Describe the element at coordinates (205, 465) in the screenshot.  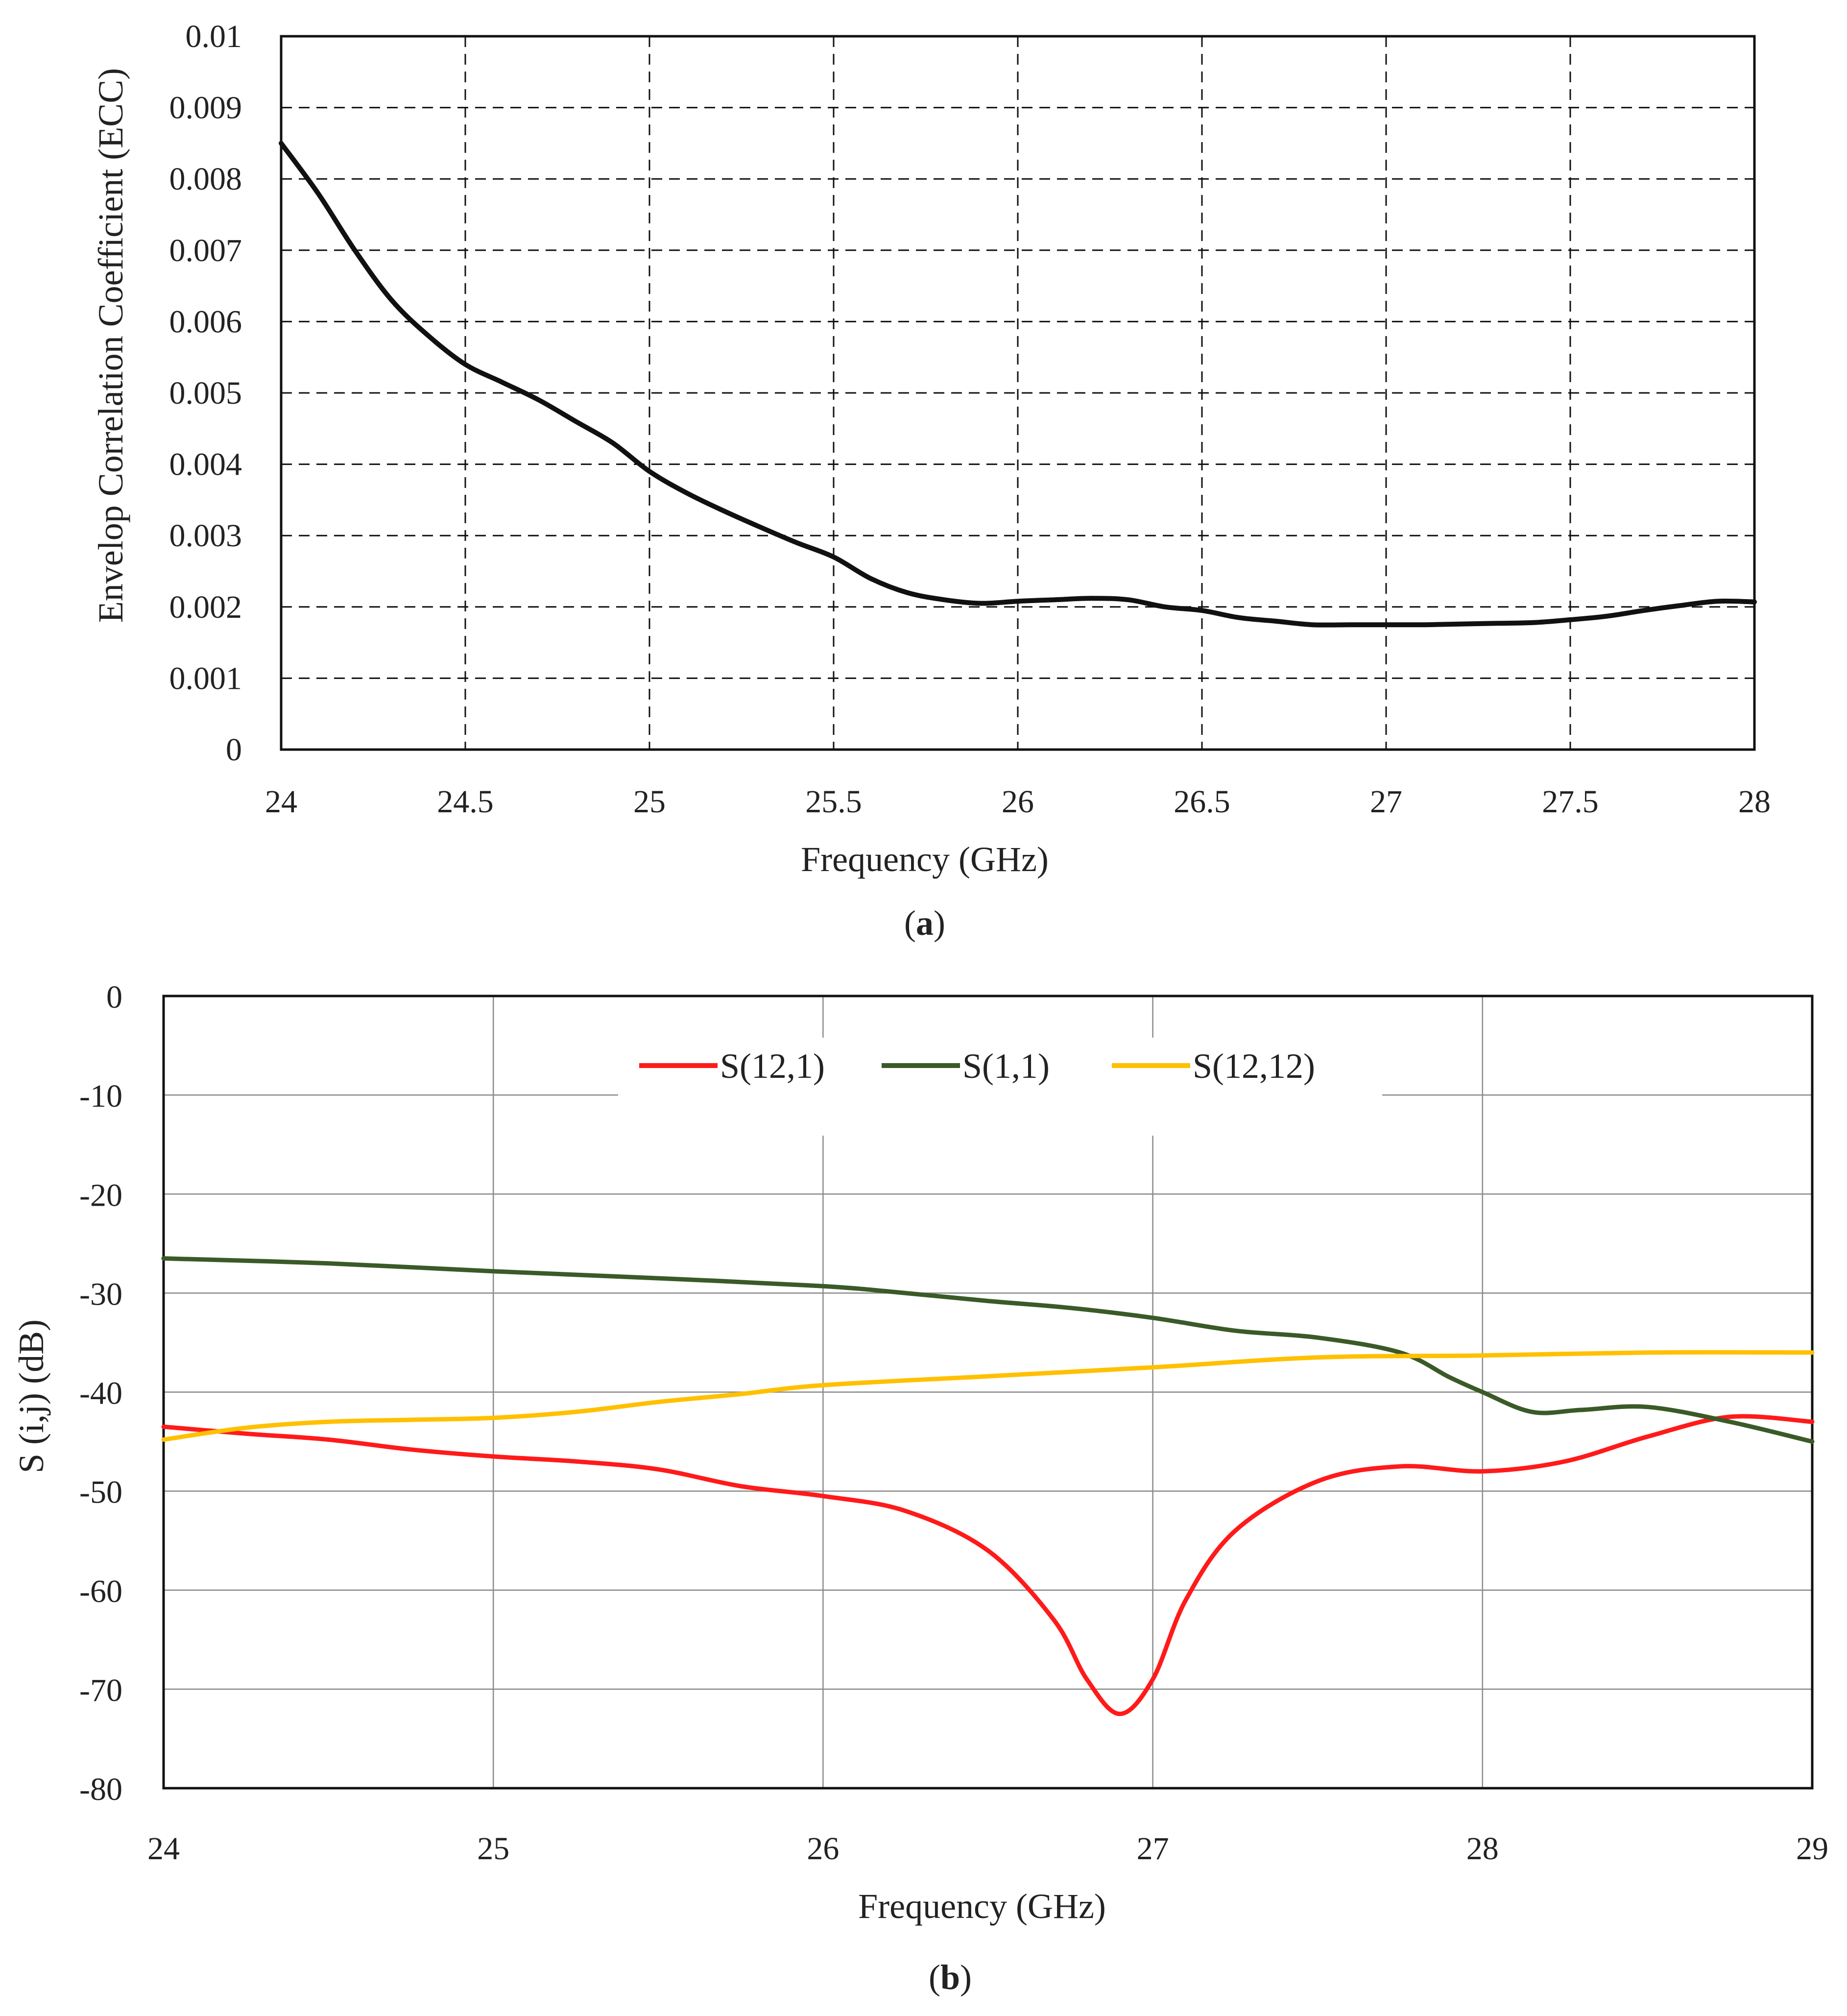
I see `chart-a-y-tick-label: 0.004` at that location.